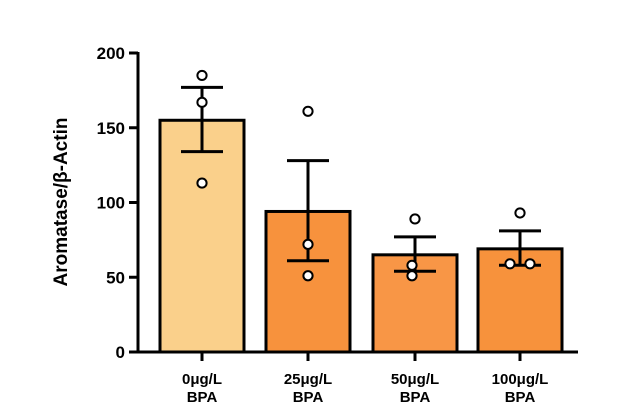  I want to click on x-tick-label-line1: 50μg/L, so click(415, 379).